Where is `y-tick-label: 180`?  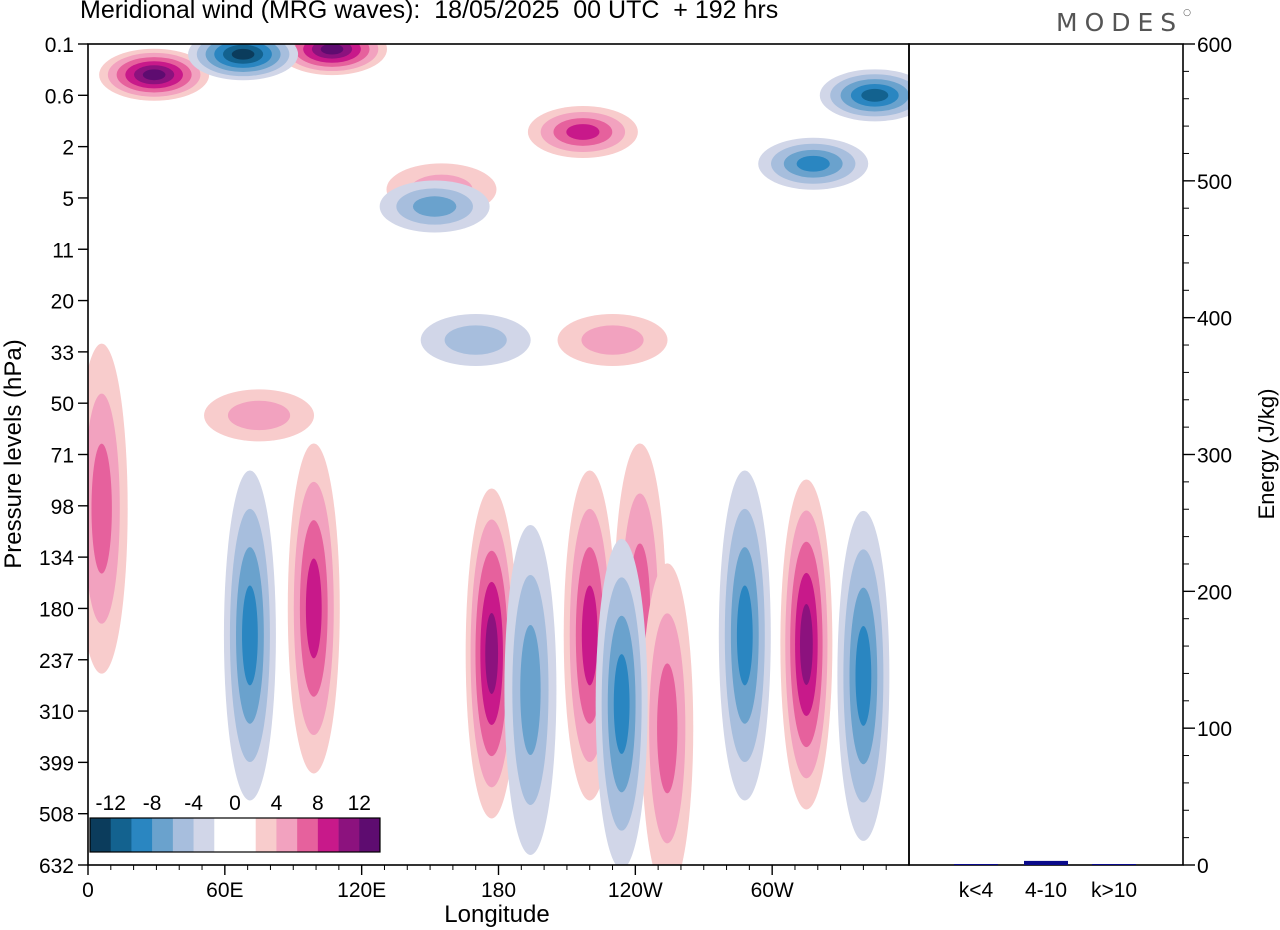 y-tick-label: 180 is located at coordinates (56, 609).